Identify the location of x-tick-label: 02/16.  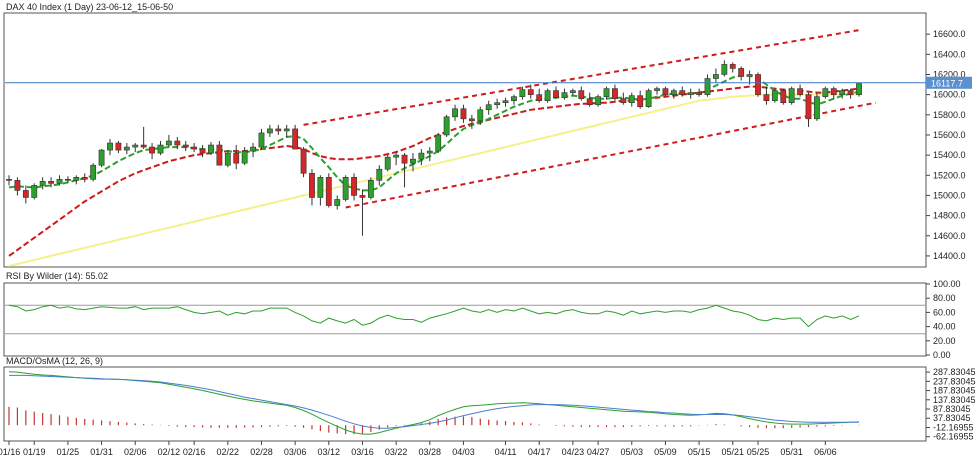
(194, 452).